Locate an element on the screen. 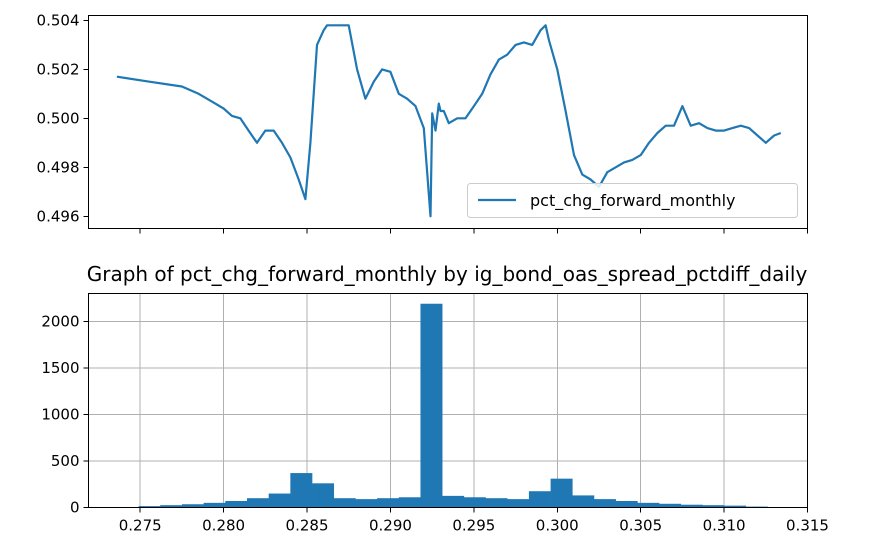 Image resolution: width=894 pixels, height=554 pixels. top-y-axis: 0.496 0.498 0.500 0.502 0.504 is located at coordinates (63, 118).